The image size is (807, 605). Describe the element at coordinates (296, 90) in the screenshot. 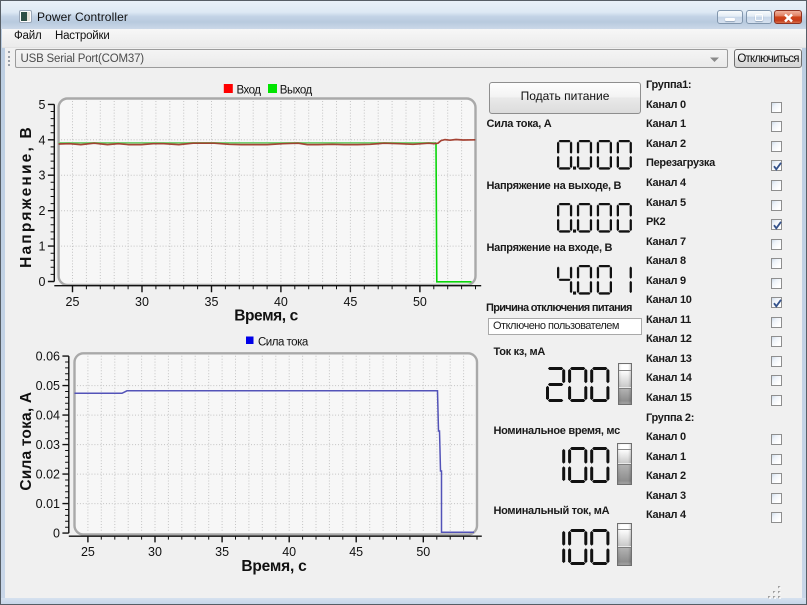

I see `svg-text: Выход` at that location.